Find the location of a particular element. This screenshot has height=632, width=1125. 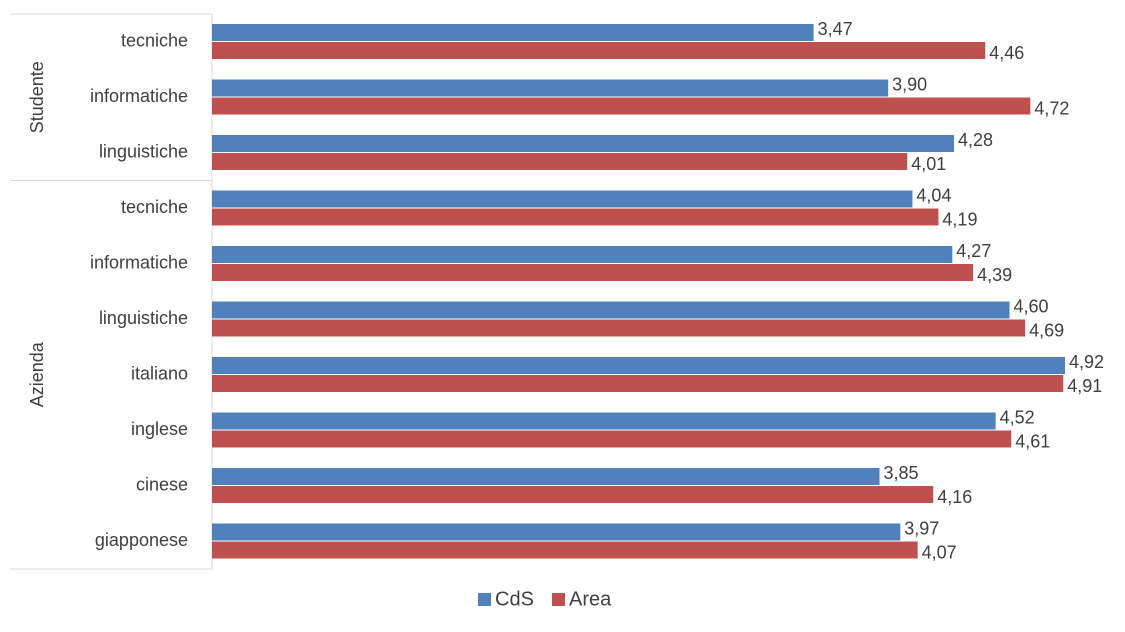

value-label-area: 4,19 is located at coordinates (959, 219).